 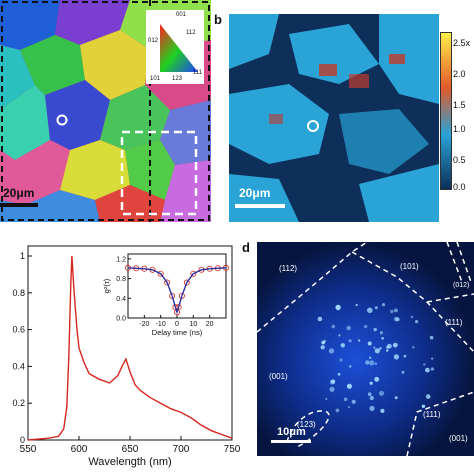 I want to click on x-tick-label: 600, so click(x=79, y=449).